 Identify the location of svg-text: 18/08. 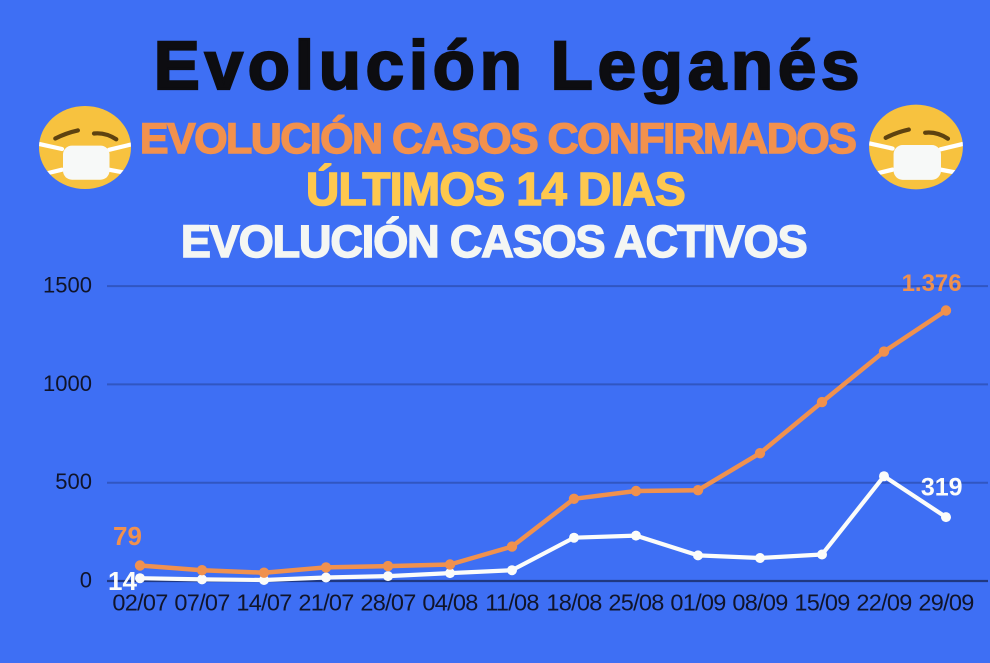
(574, 603).